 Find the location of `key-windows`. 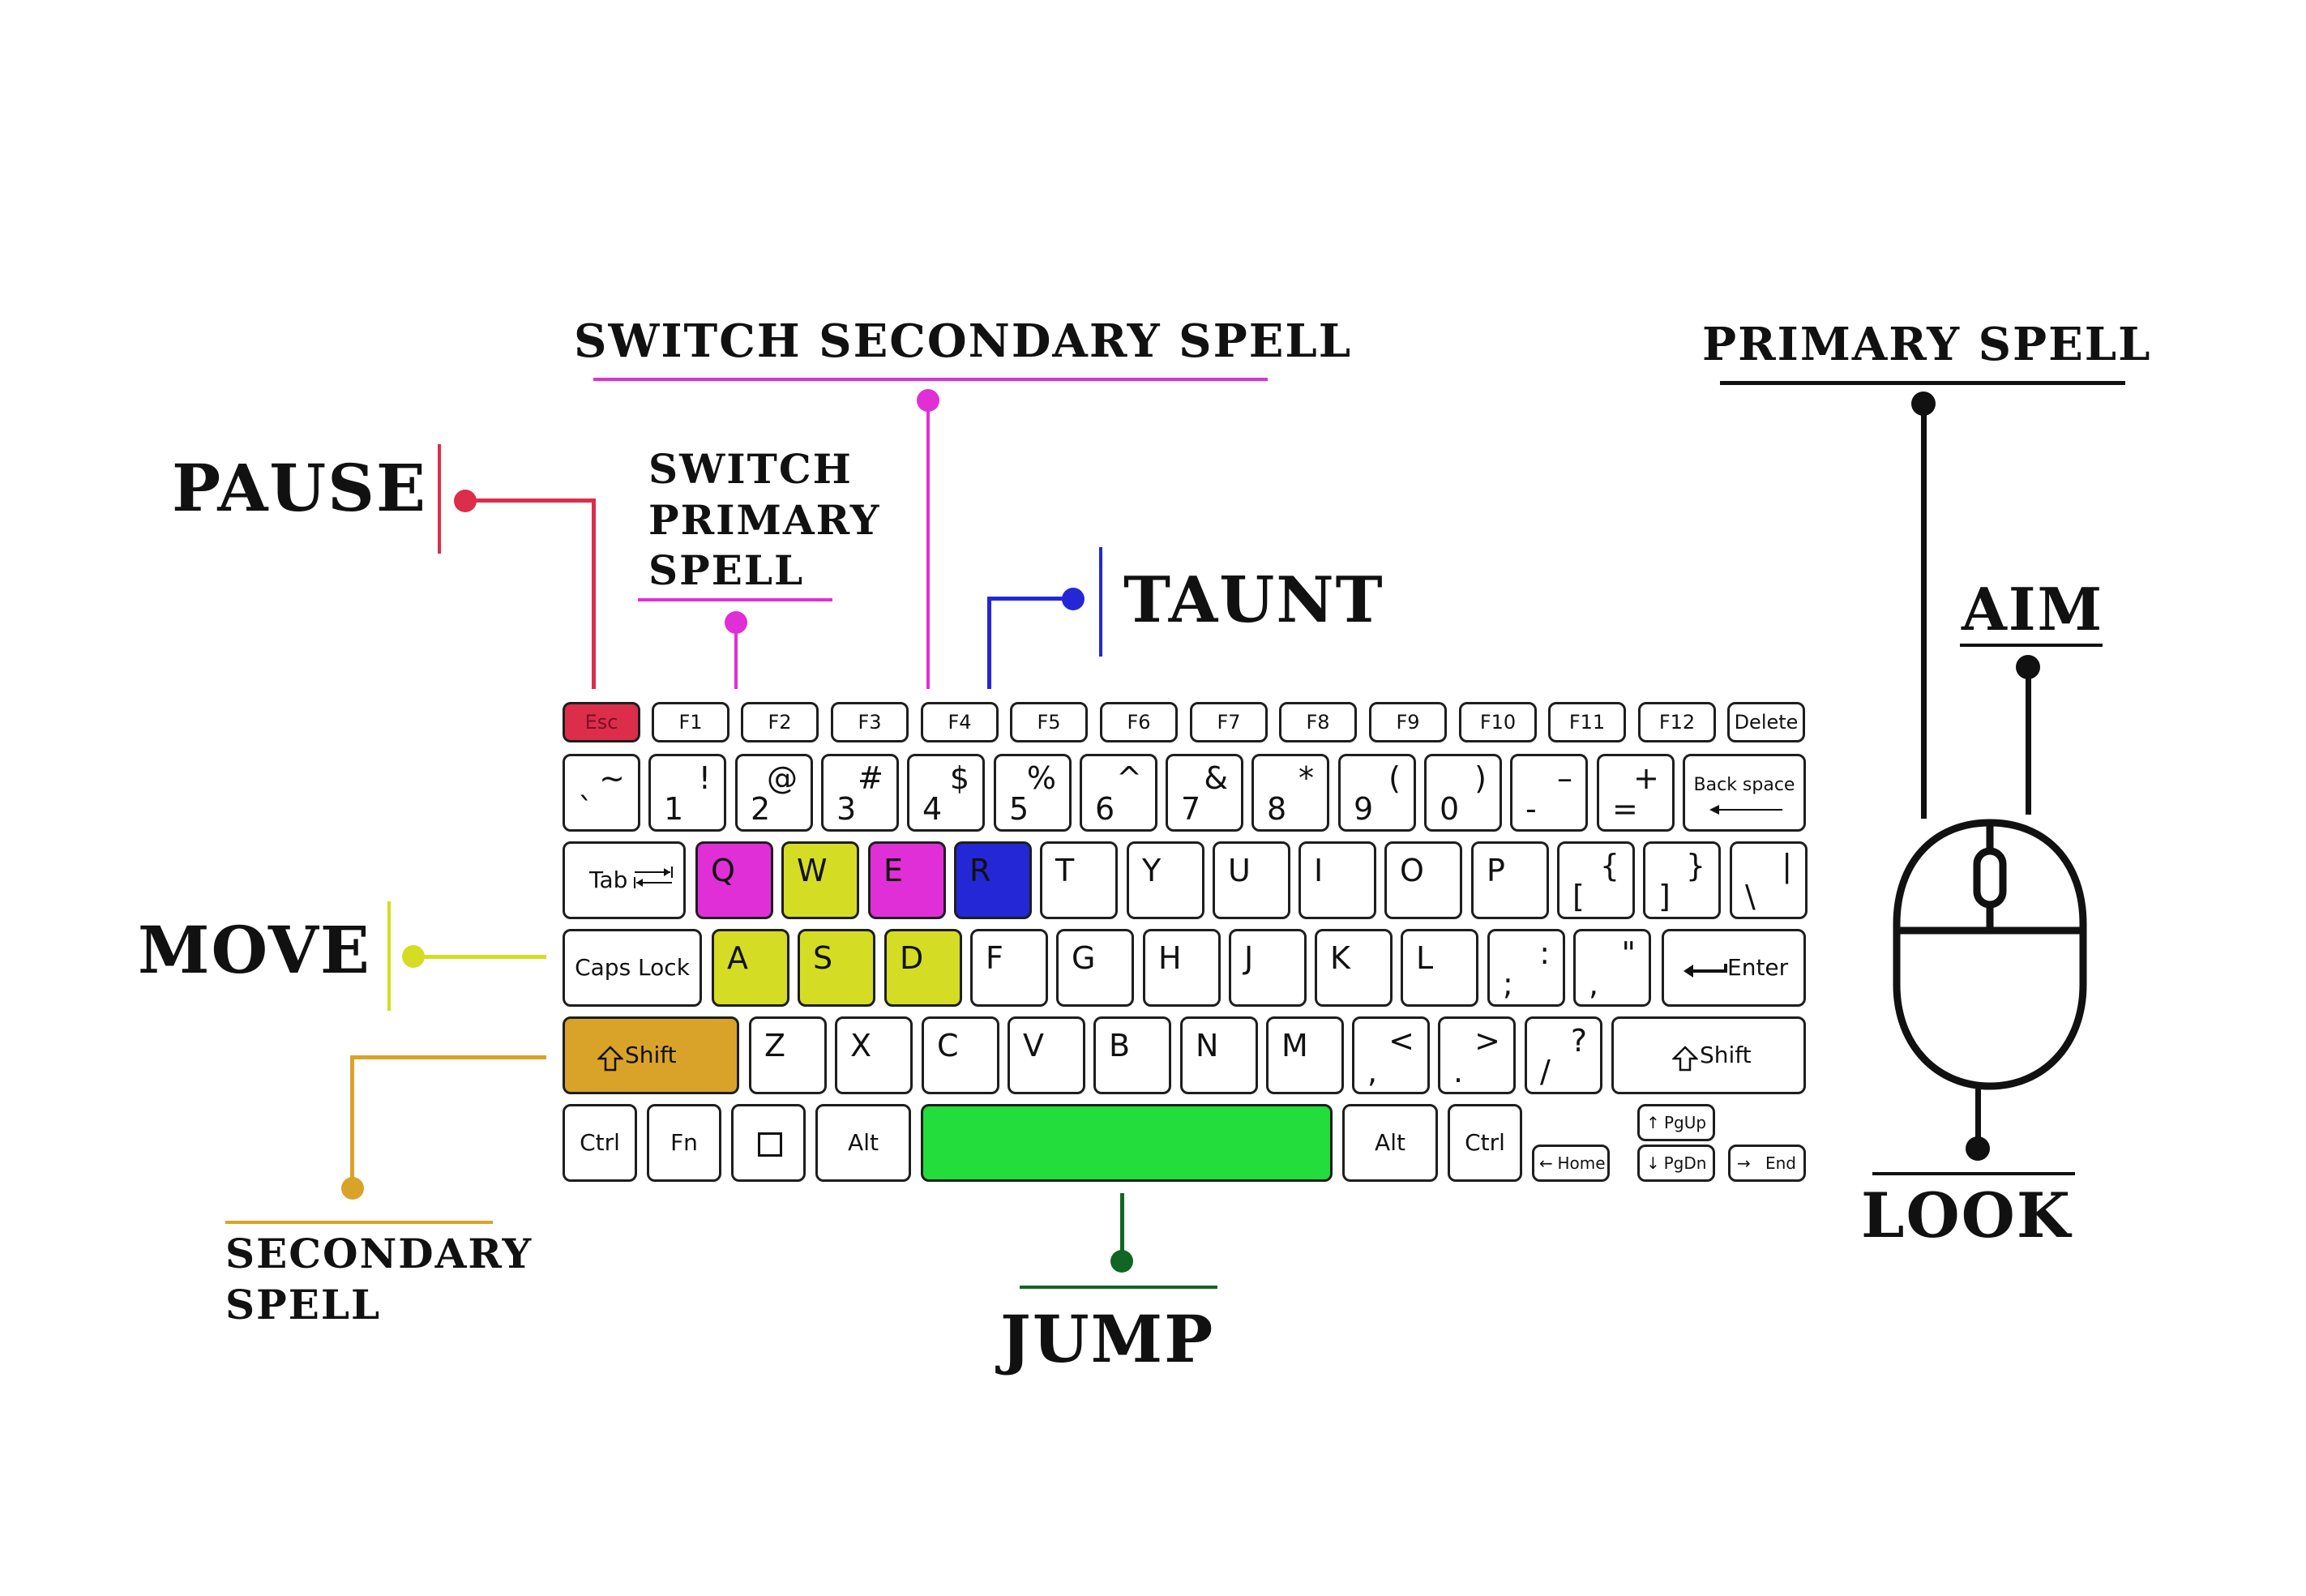

key-windows is located at coordinates (769, 1143).